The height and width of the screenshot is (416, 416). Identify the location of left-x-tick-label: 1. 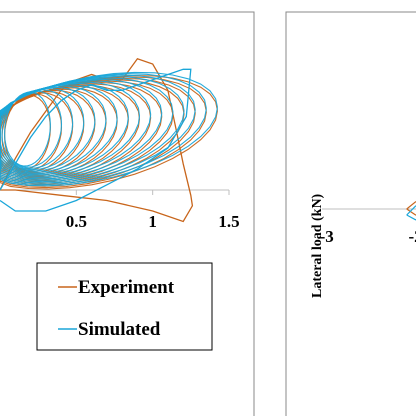
(152, 221).